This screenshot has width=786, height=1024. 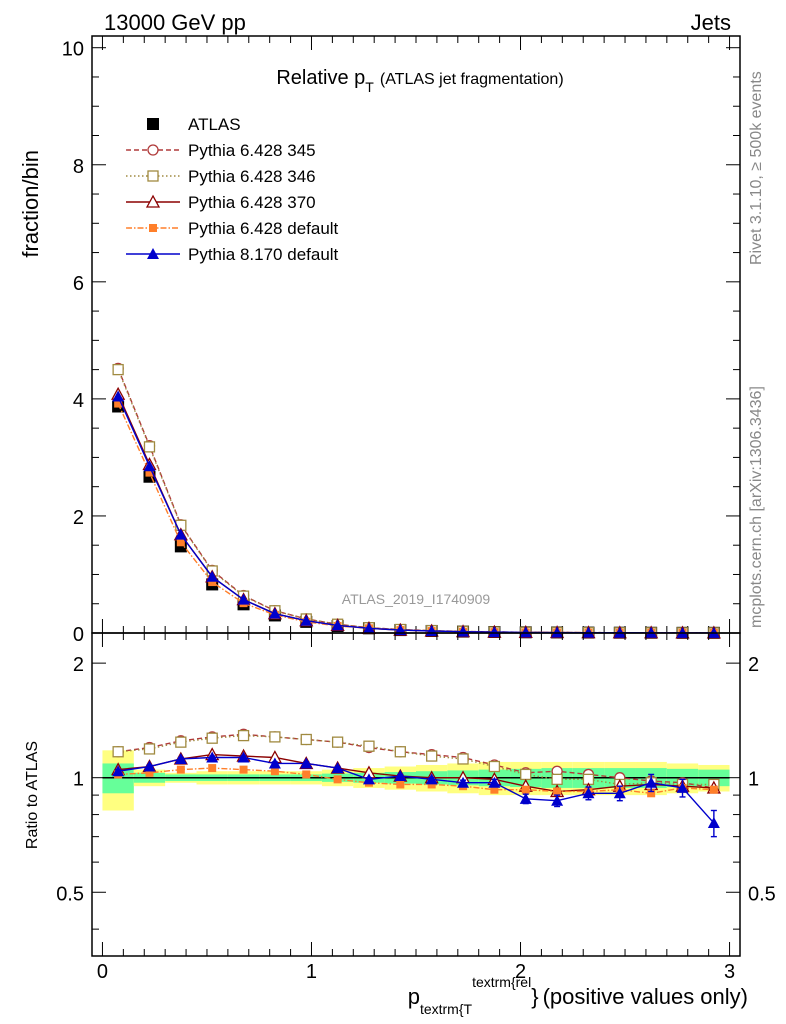 I want to click on main-title-rest: (ATLAS jet fragmentation), so click(x=472, y=79).